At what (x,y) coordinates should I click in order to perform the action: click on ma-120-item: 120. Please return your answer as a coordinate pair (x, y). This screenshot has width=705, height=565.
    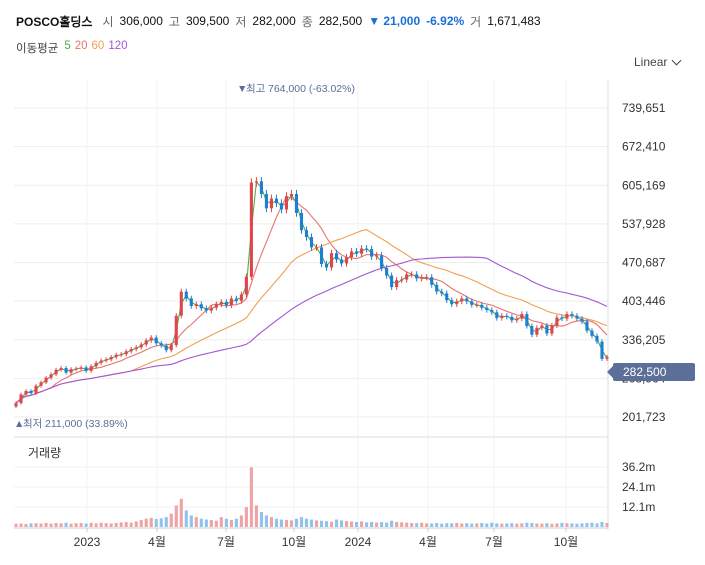
    Looking at the image, I should click on (118, 46).